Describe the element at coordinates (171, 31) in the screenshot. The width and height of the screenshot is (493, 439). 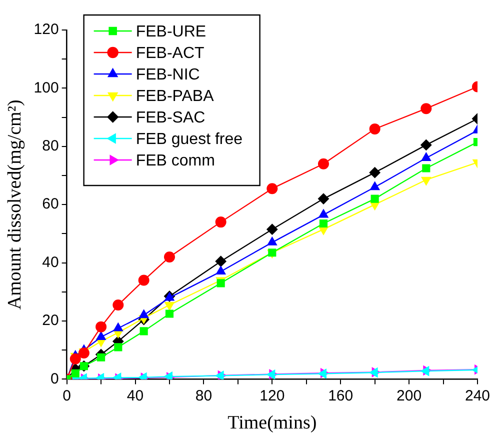
I see `legend-label: FEB-URE` at that location.